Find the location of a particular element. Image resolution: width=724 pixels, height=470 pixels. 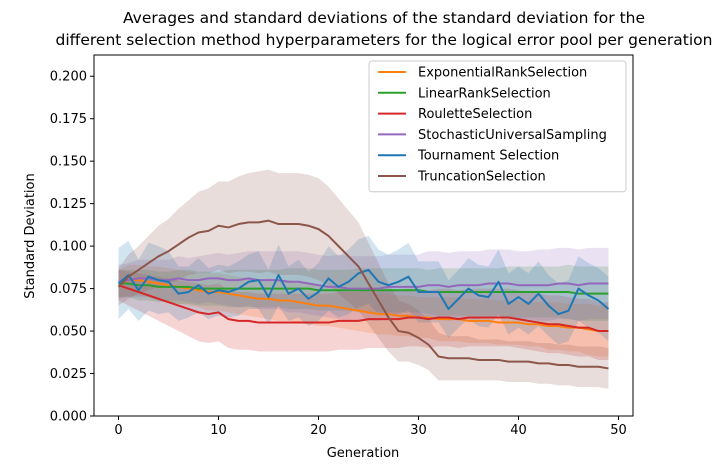

x-tick-label: 20 is located at coordinates (318, 430).